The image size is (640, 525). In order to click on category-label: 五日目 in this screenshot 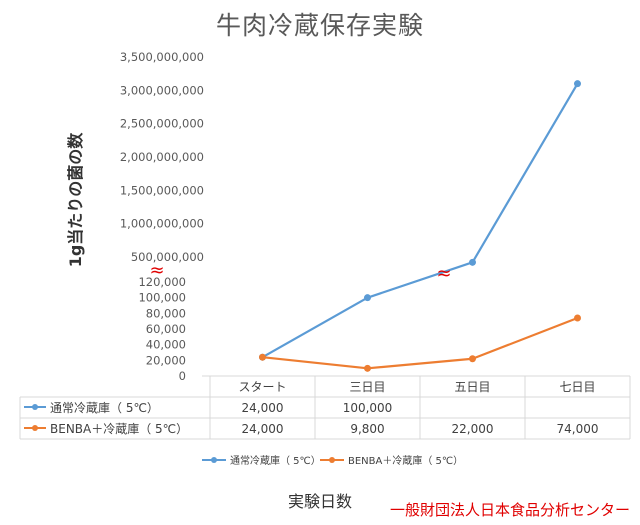, I will do `click(472, 387)`.